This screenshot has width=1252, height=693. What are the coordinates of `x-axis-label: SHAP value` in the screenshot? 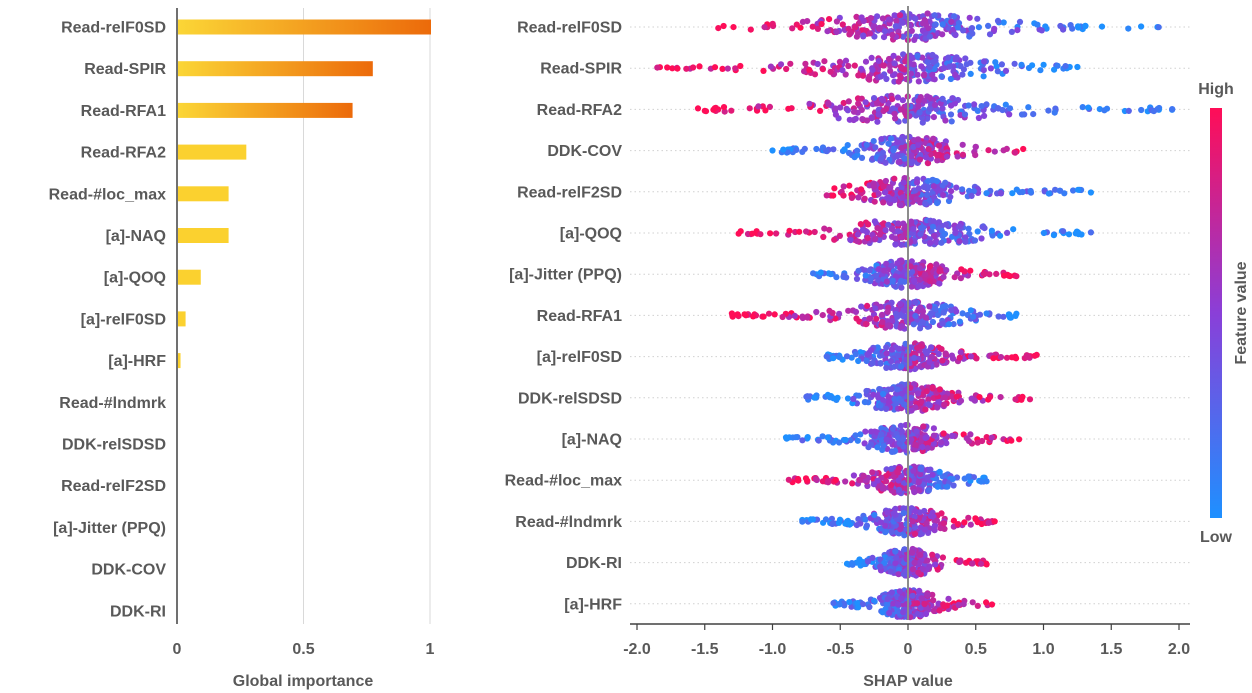 It's located at (908, 681).